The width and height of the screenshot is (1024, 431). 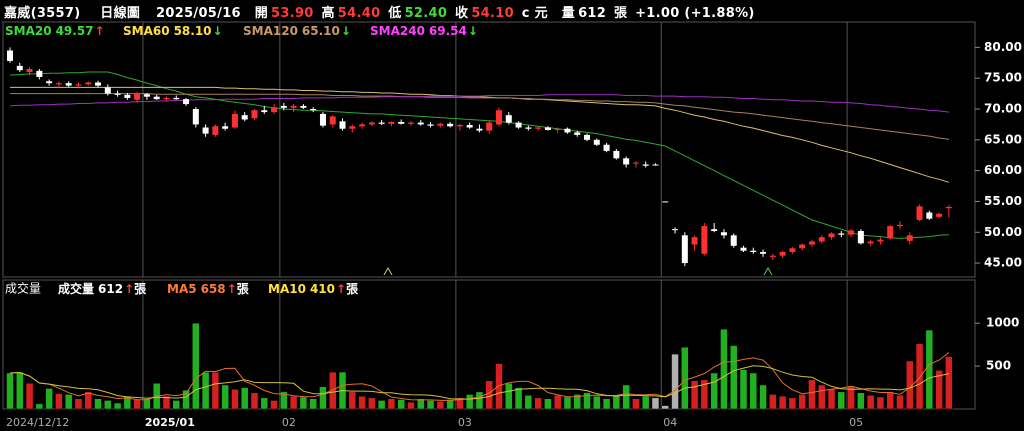 What do you see at coordinates (352, 289) in the screenshot?
I see `legend-unit: 張` at bounding box center [352, 289].